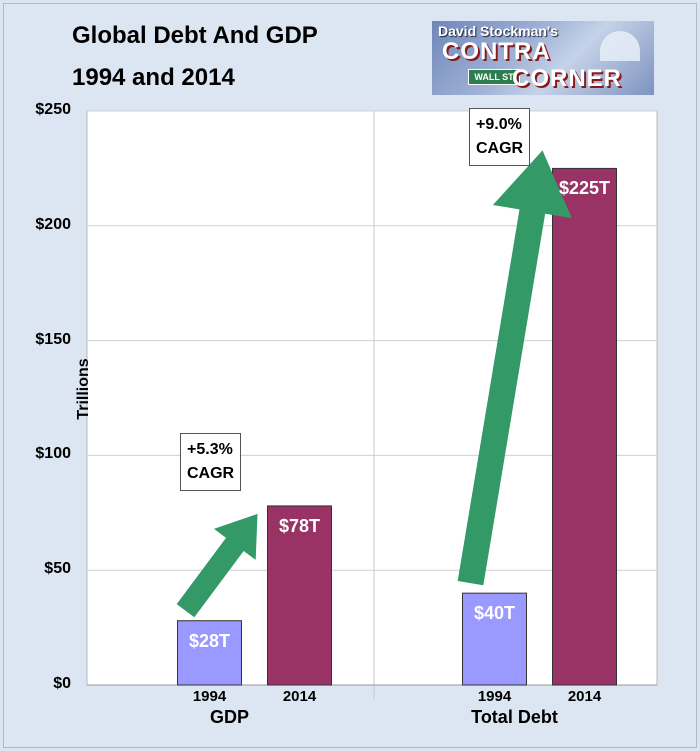 The image size is (700, 751). Describe the element at coordinates (620, 46) in the screenshot. I see `capitol-dome-icon` at that location.